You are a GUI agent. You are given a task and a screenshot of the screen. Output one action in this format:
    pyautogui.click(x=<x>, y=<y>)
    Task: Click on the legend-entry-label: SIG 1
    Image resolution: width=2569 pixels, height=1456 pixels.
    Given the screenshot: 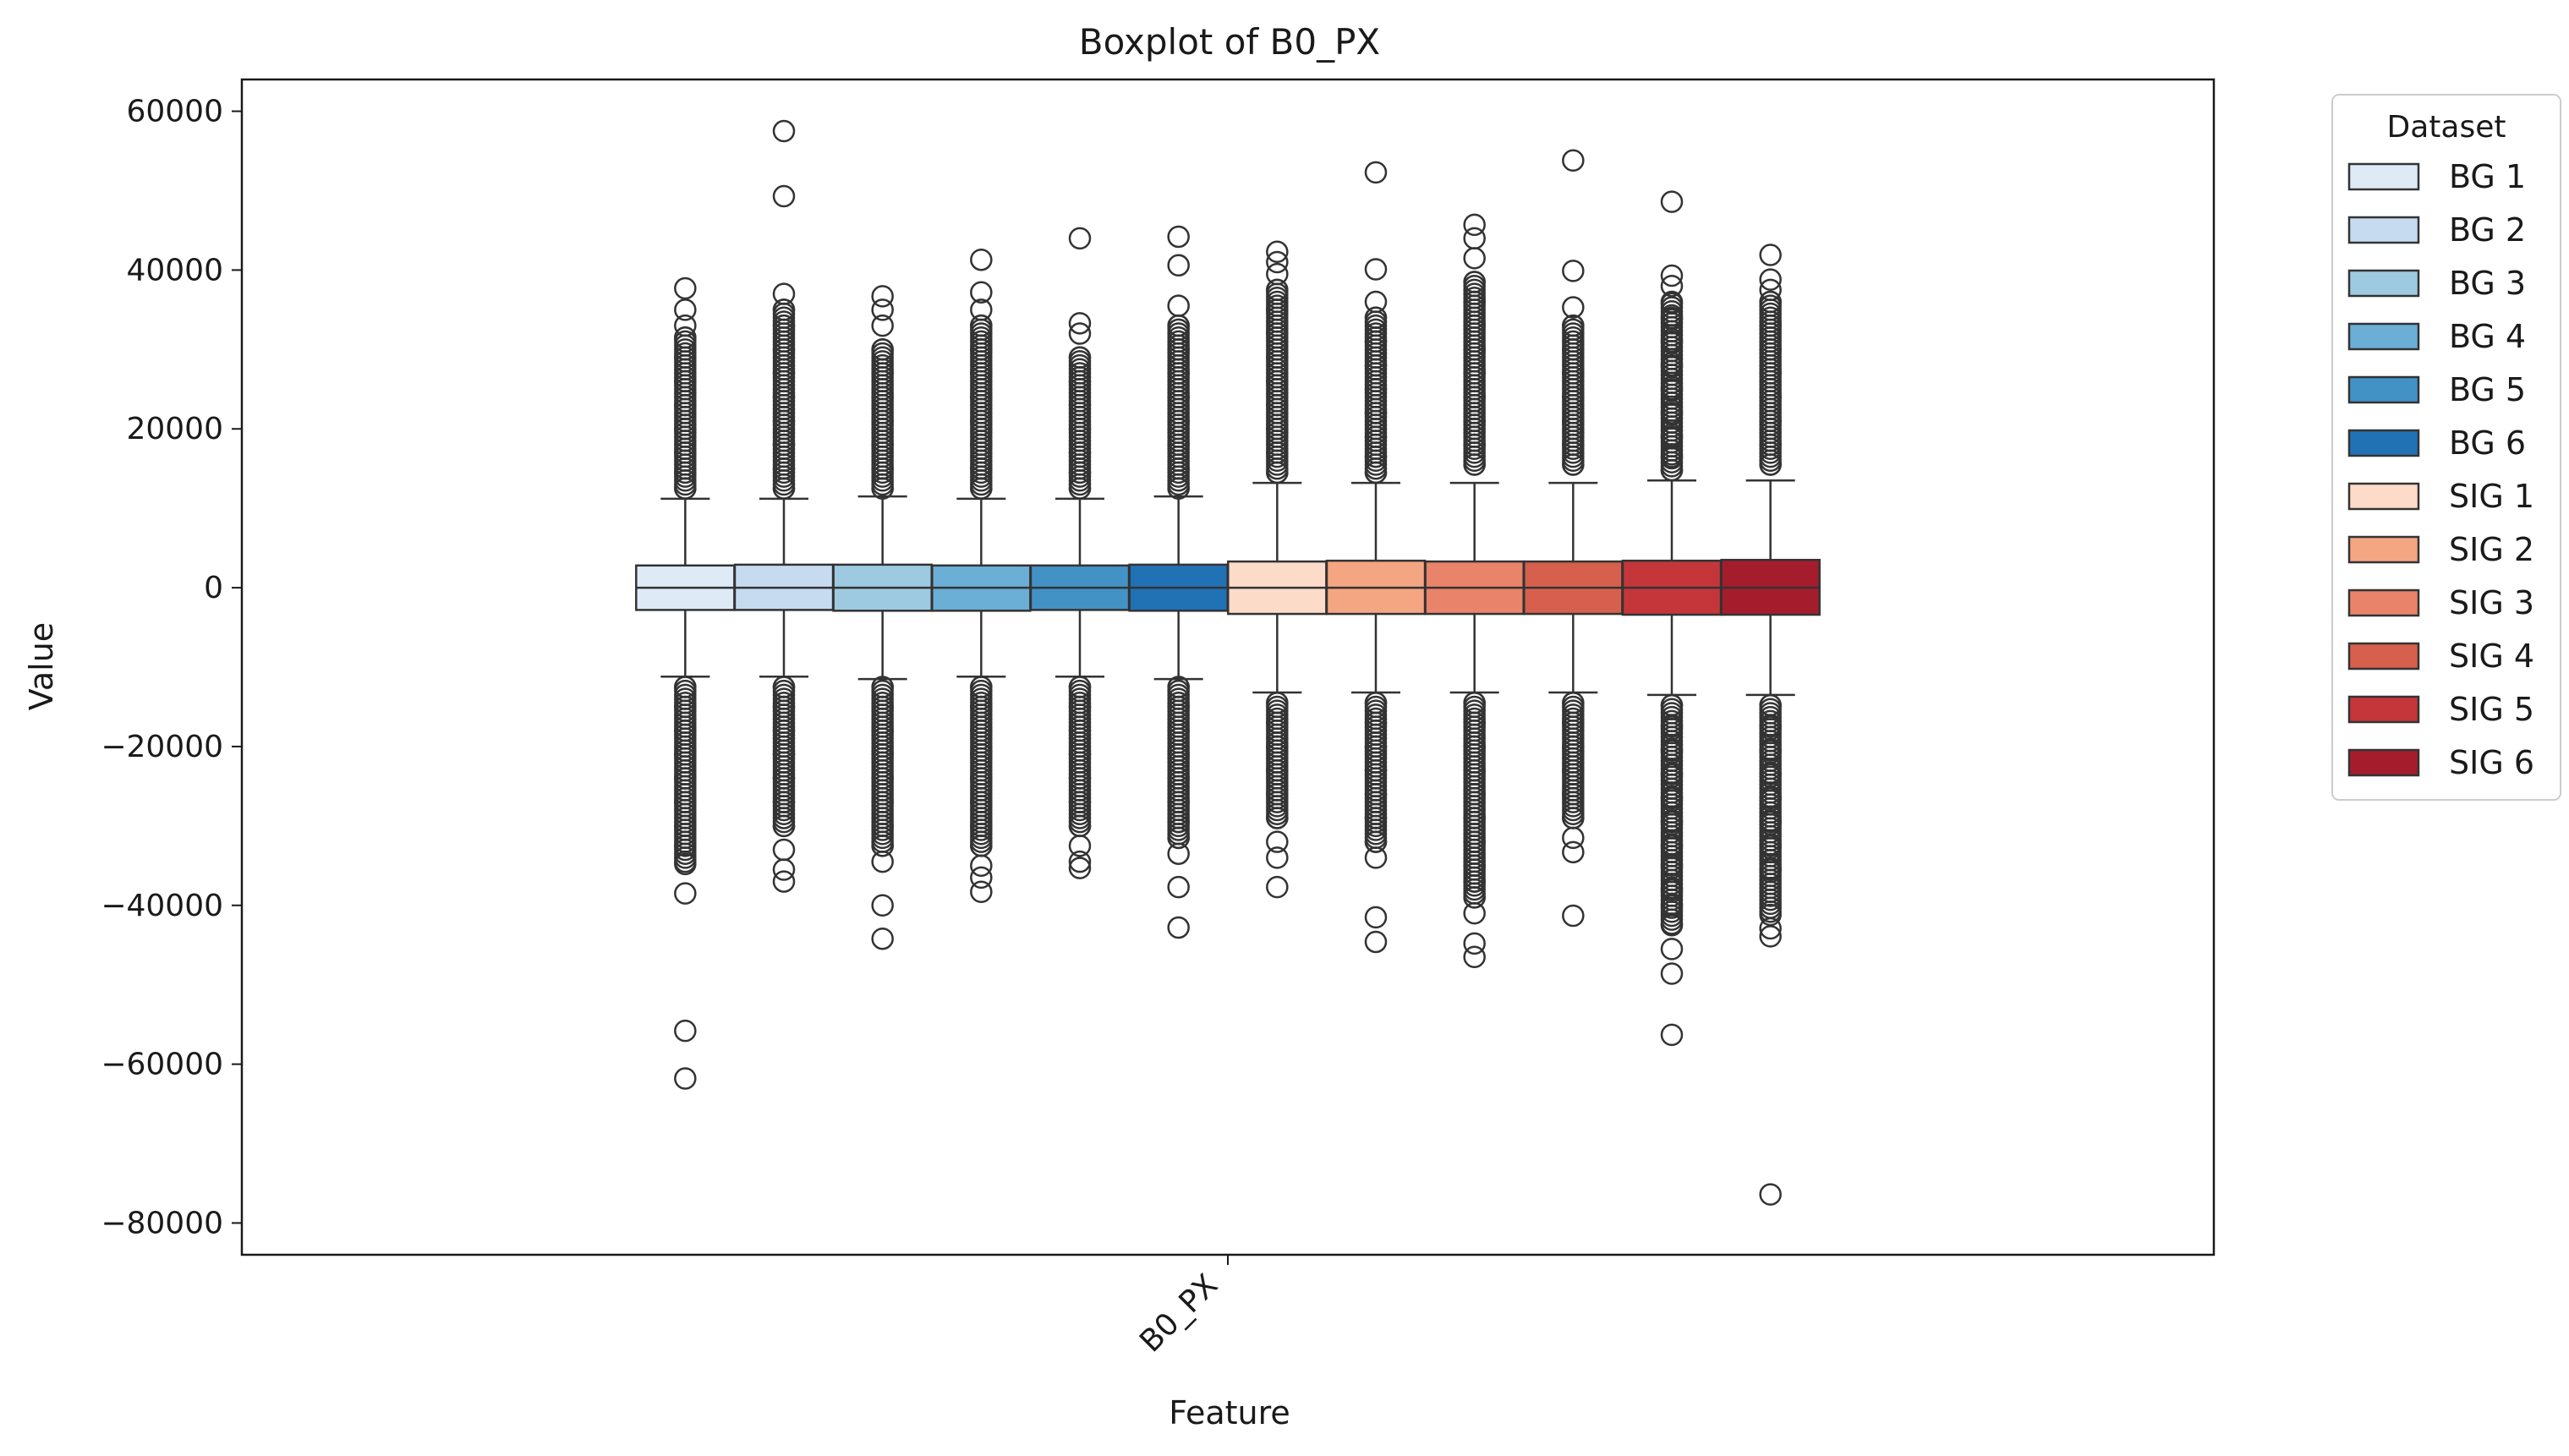 What is the action you would take?
    pyautogui.click(x=2491, y=497)
    